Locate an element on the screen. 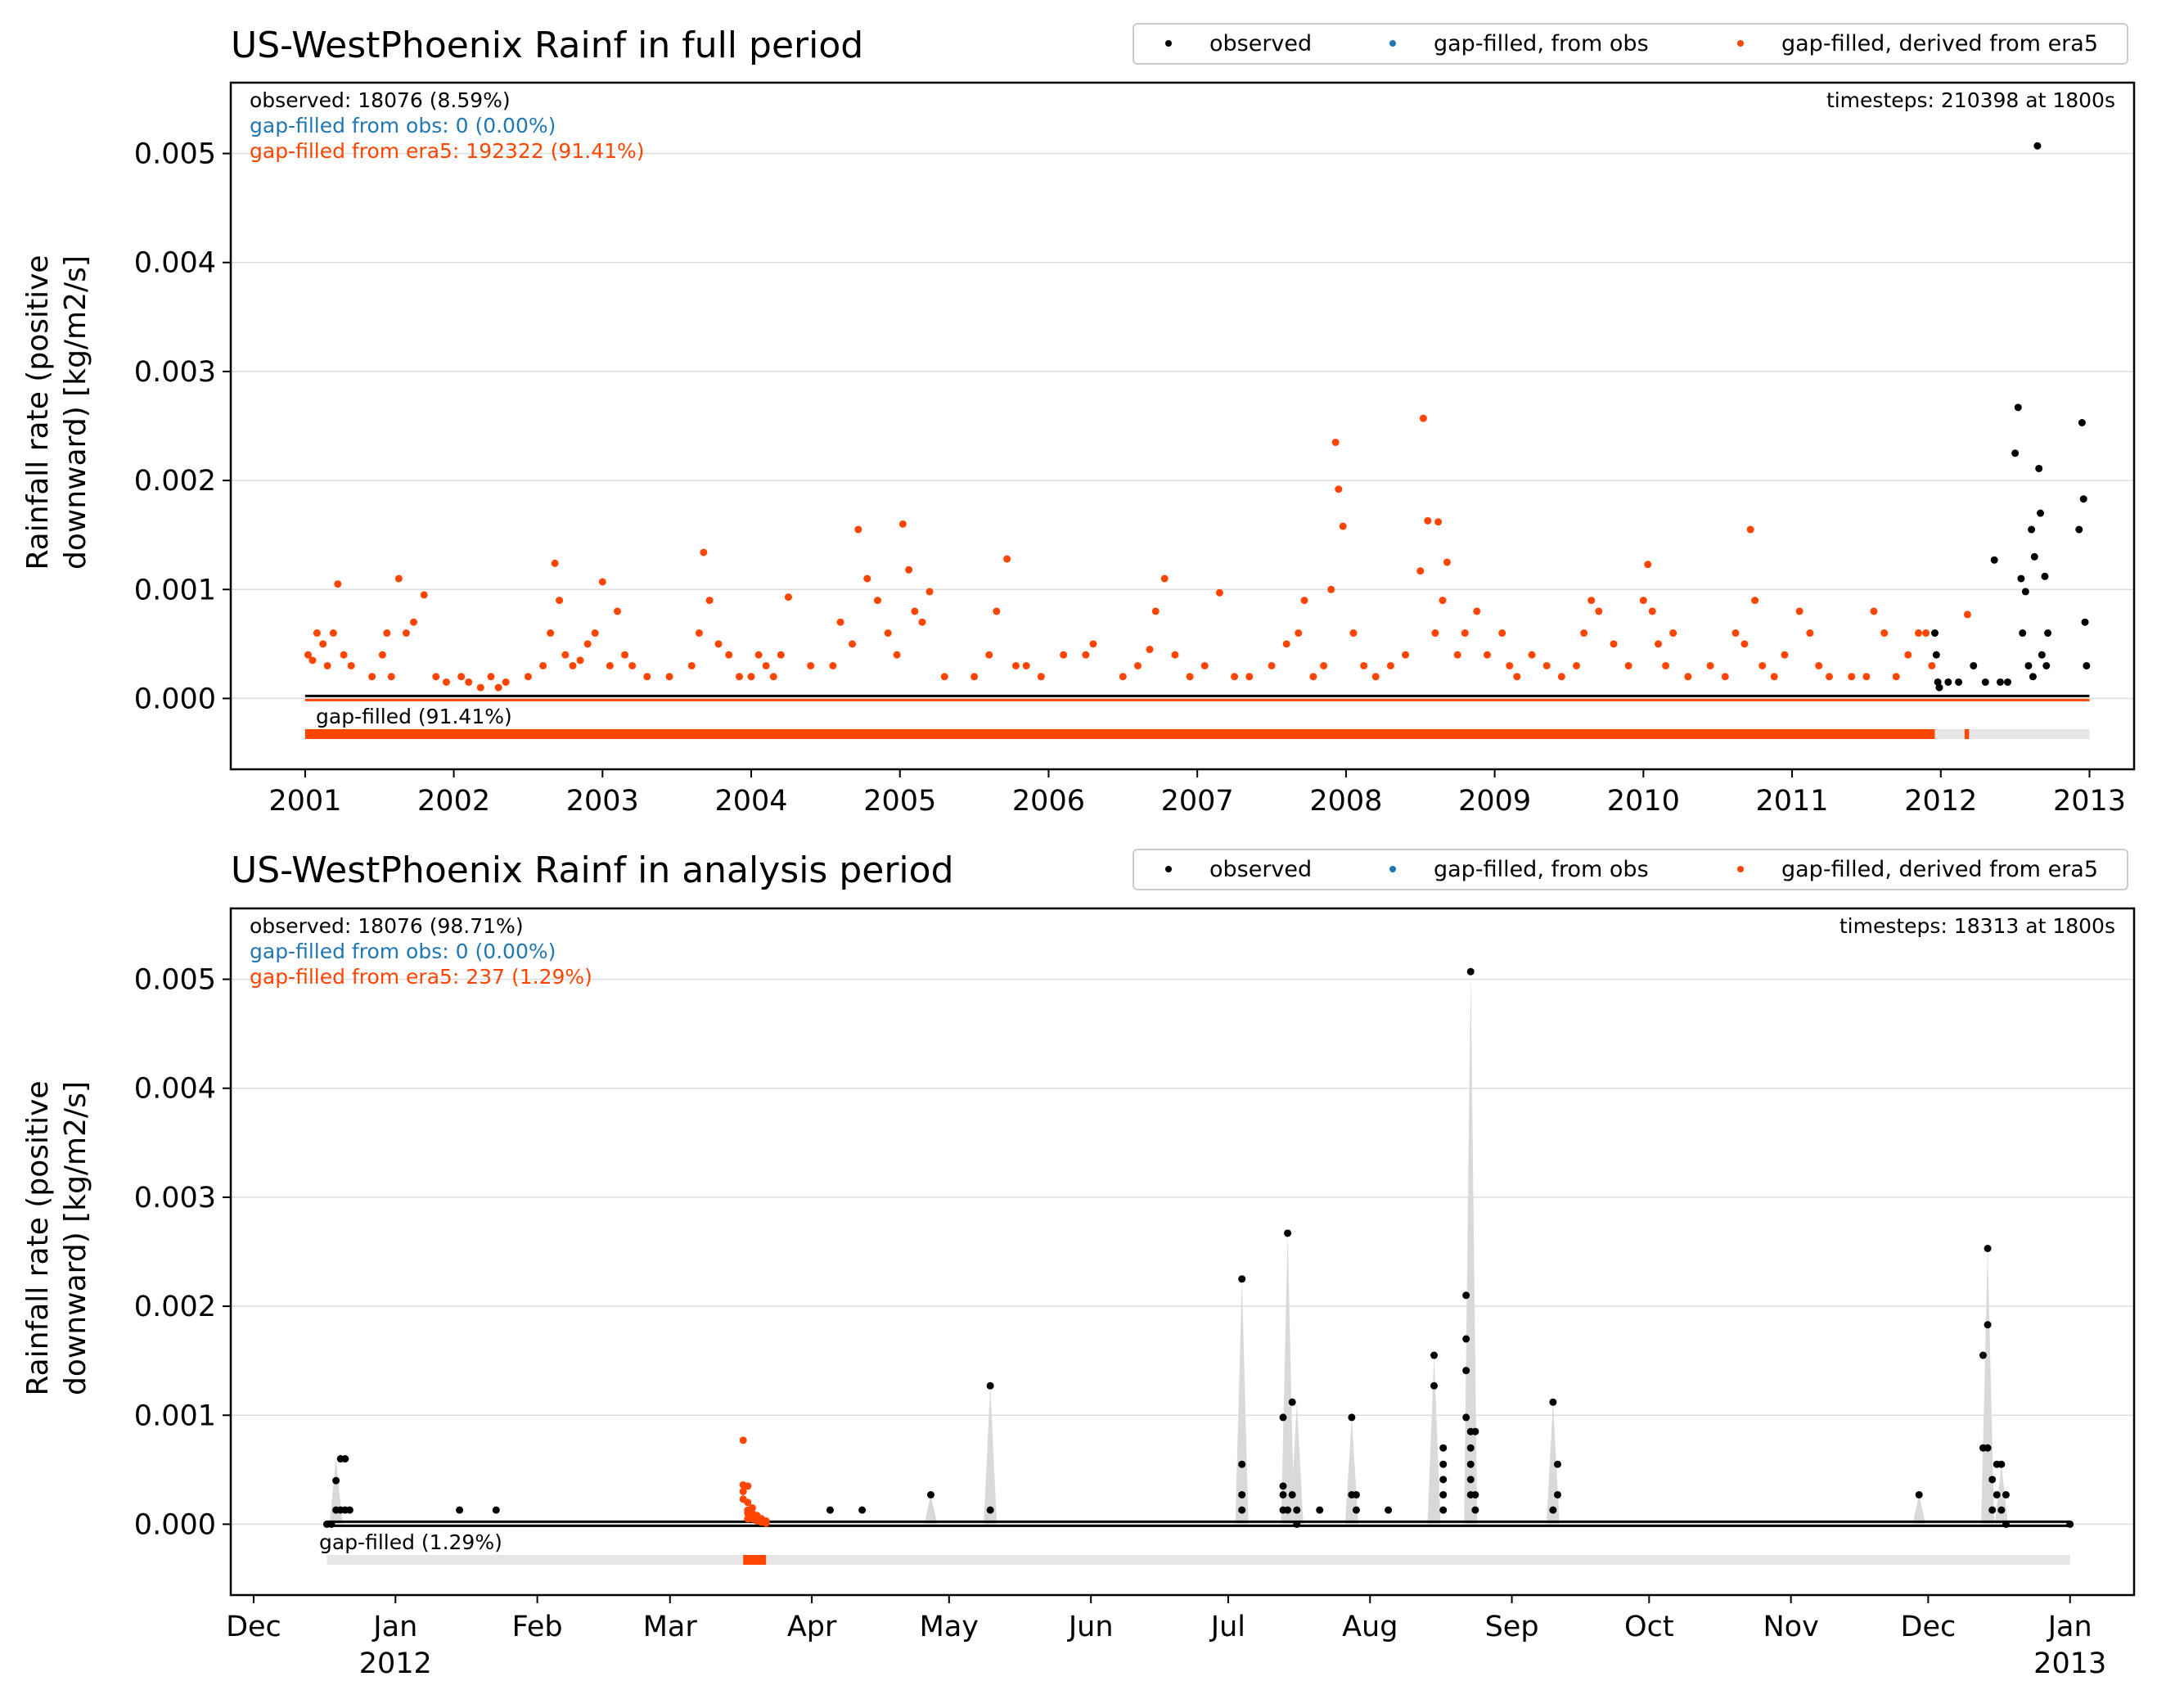 The height and width of the screenshot is (1708, 2157). x-tick-label: Aug is located at coordinates (1370, 1627).